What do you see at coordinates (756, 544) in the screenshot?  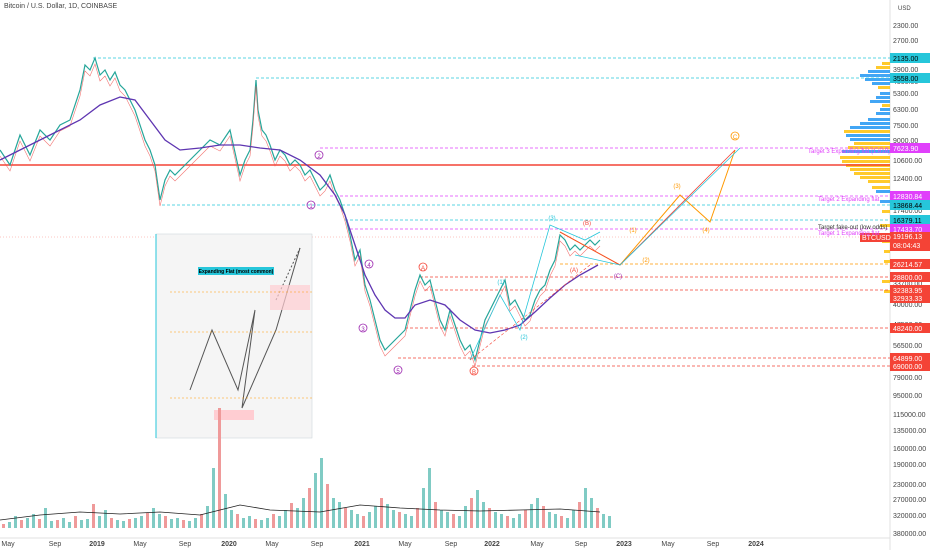 I see `time-tick-label: 2024` at bounding box center [756, 544].